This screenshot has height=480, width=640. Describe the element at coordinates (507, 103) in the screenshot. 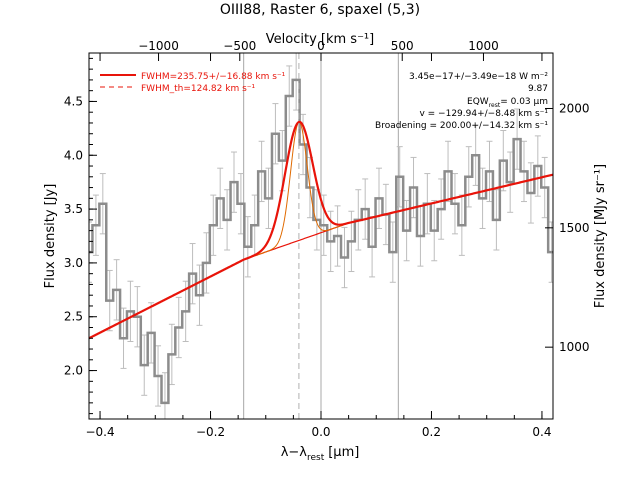

I see `annotation-eqw: EQWrest= 0.03 μm` at that location.